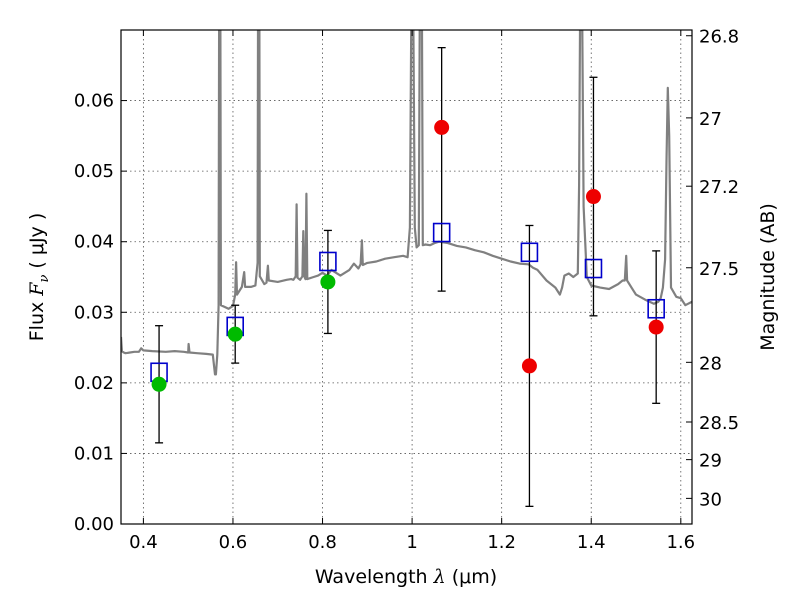  Describe the element at coordinates (406, 577) in the screenshot. I see `x-axis-label: Wavelength λ (μm)` at that location.